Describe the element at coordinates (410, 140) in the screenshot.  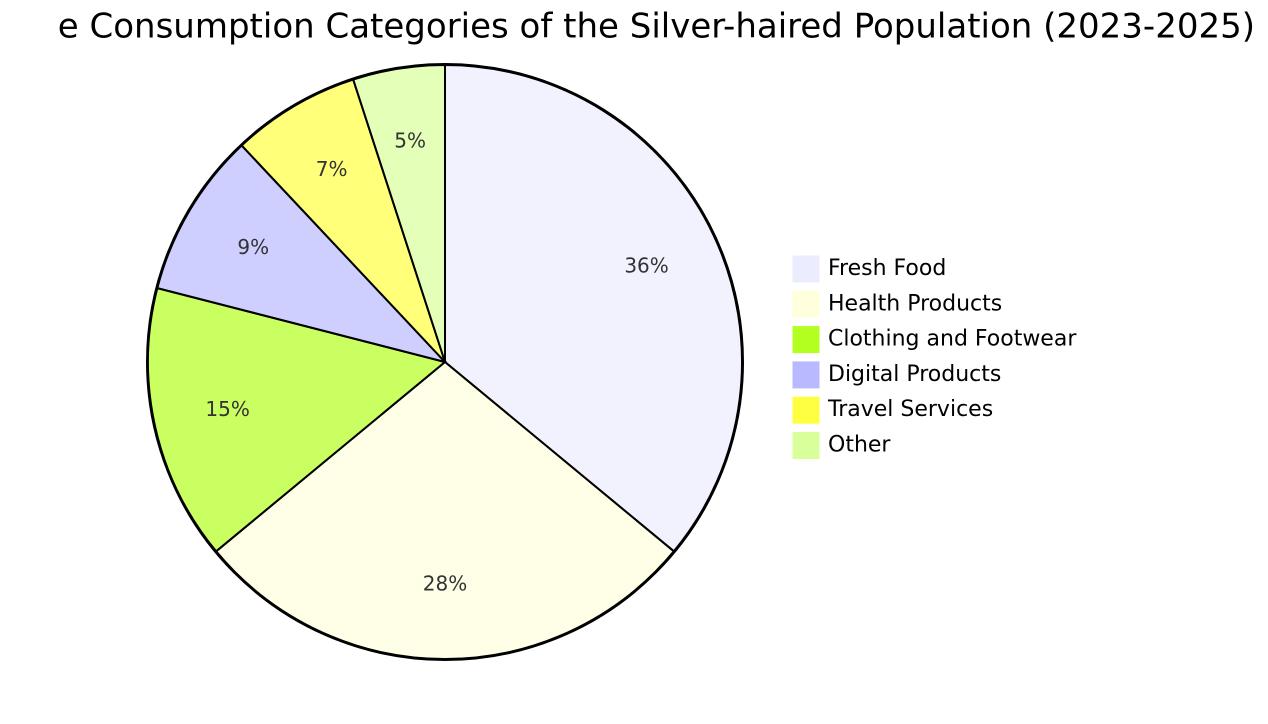
I see `slice-label: 5%` at that location.